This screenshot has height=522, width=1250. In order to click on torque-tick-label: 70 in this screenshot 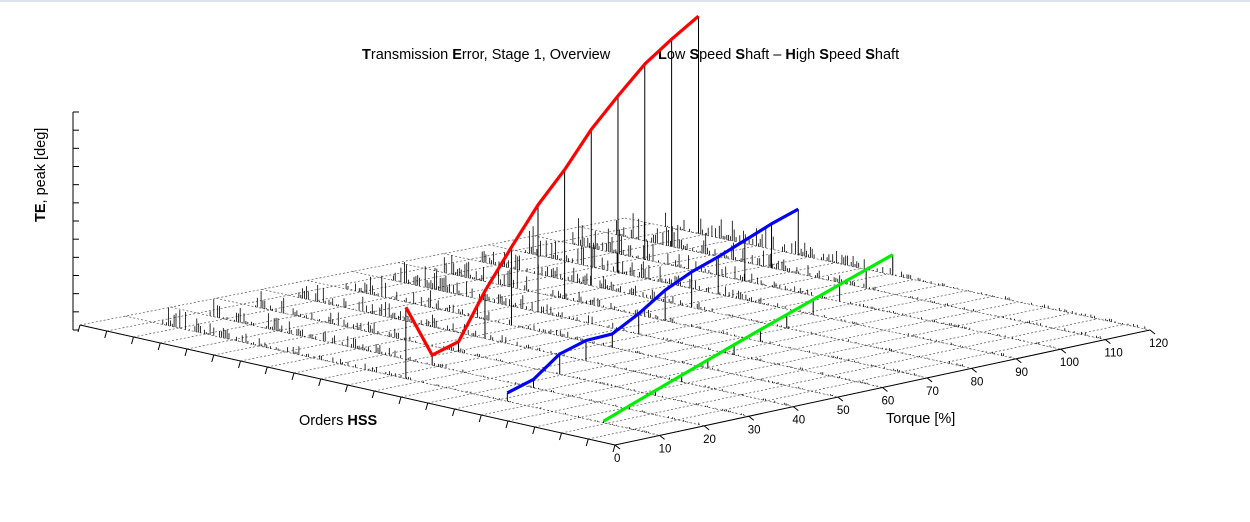, I will do `click(932, 392)`.